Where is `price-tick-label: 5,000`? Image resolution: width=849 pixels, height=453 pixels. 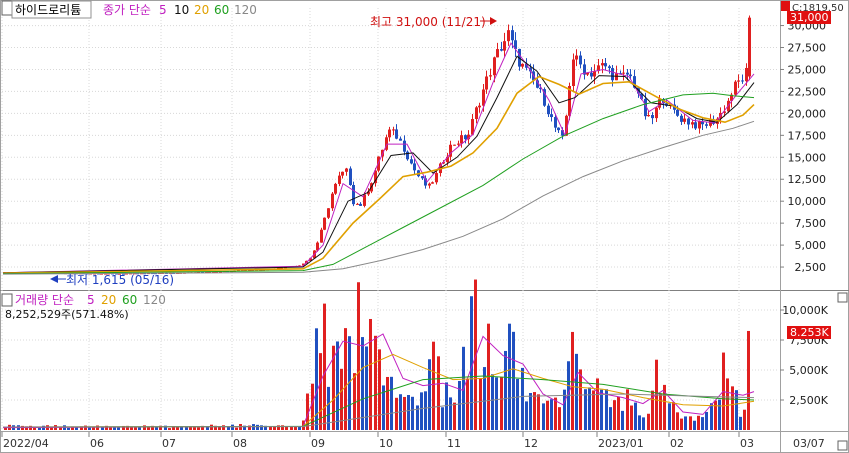
price-tick-label: 5,000 is located at coordinates (811, 245).